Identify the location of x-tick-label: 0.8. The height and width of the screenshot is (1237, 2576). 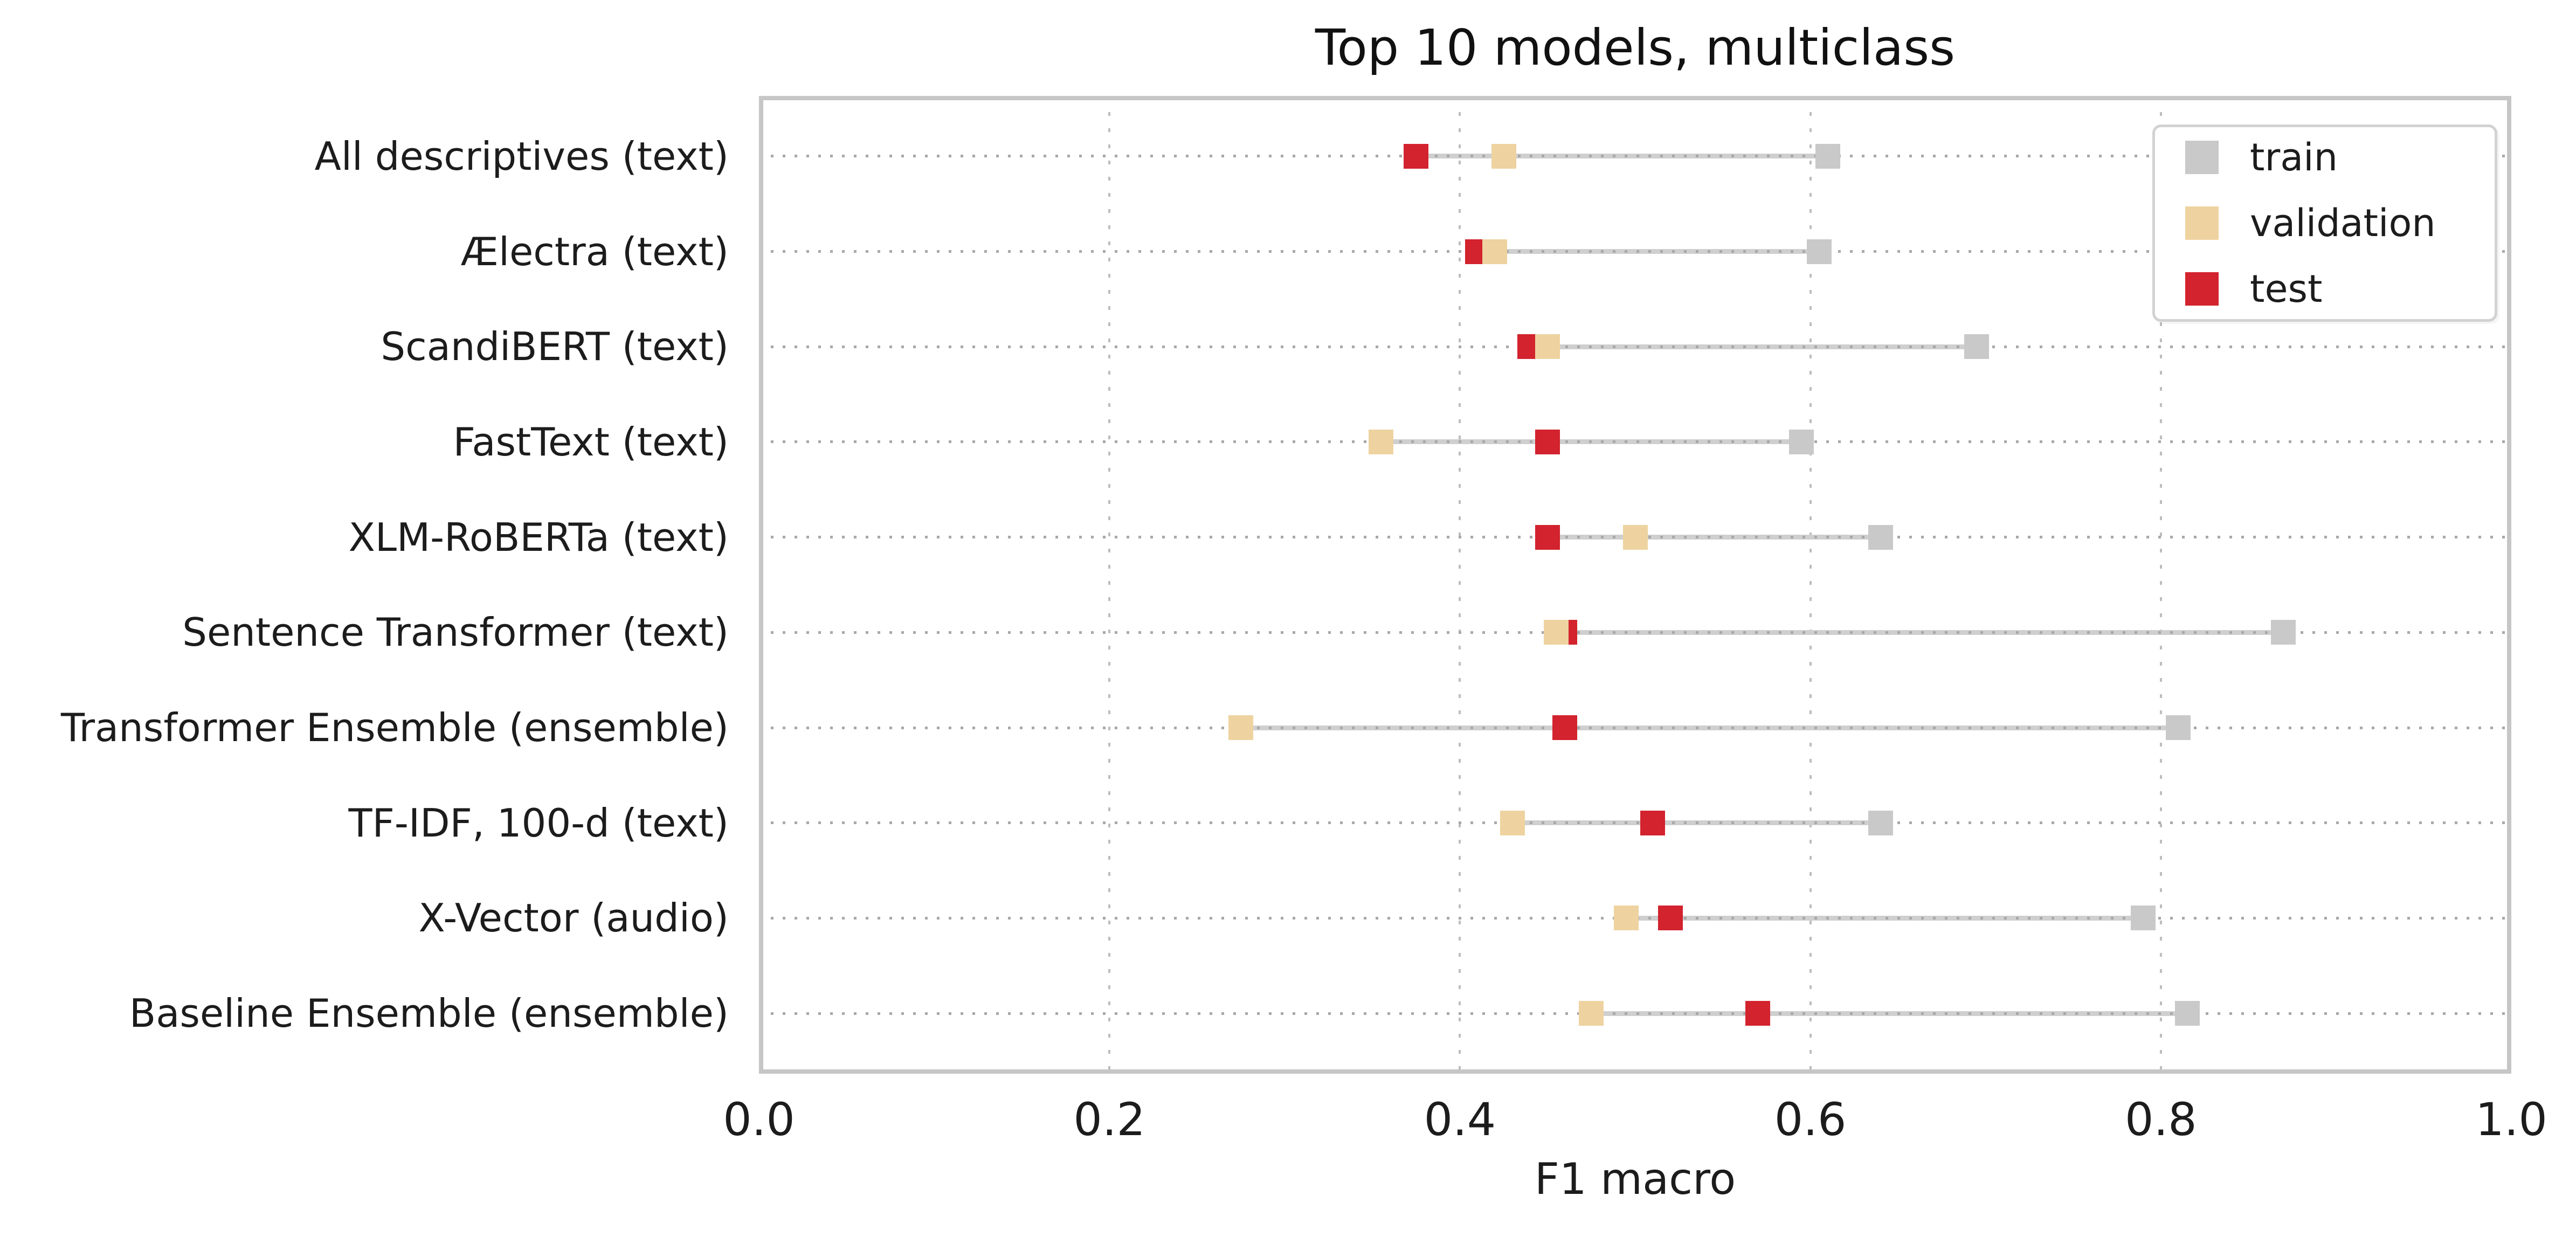
(2161, 1119).